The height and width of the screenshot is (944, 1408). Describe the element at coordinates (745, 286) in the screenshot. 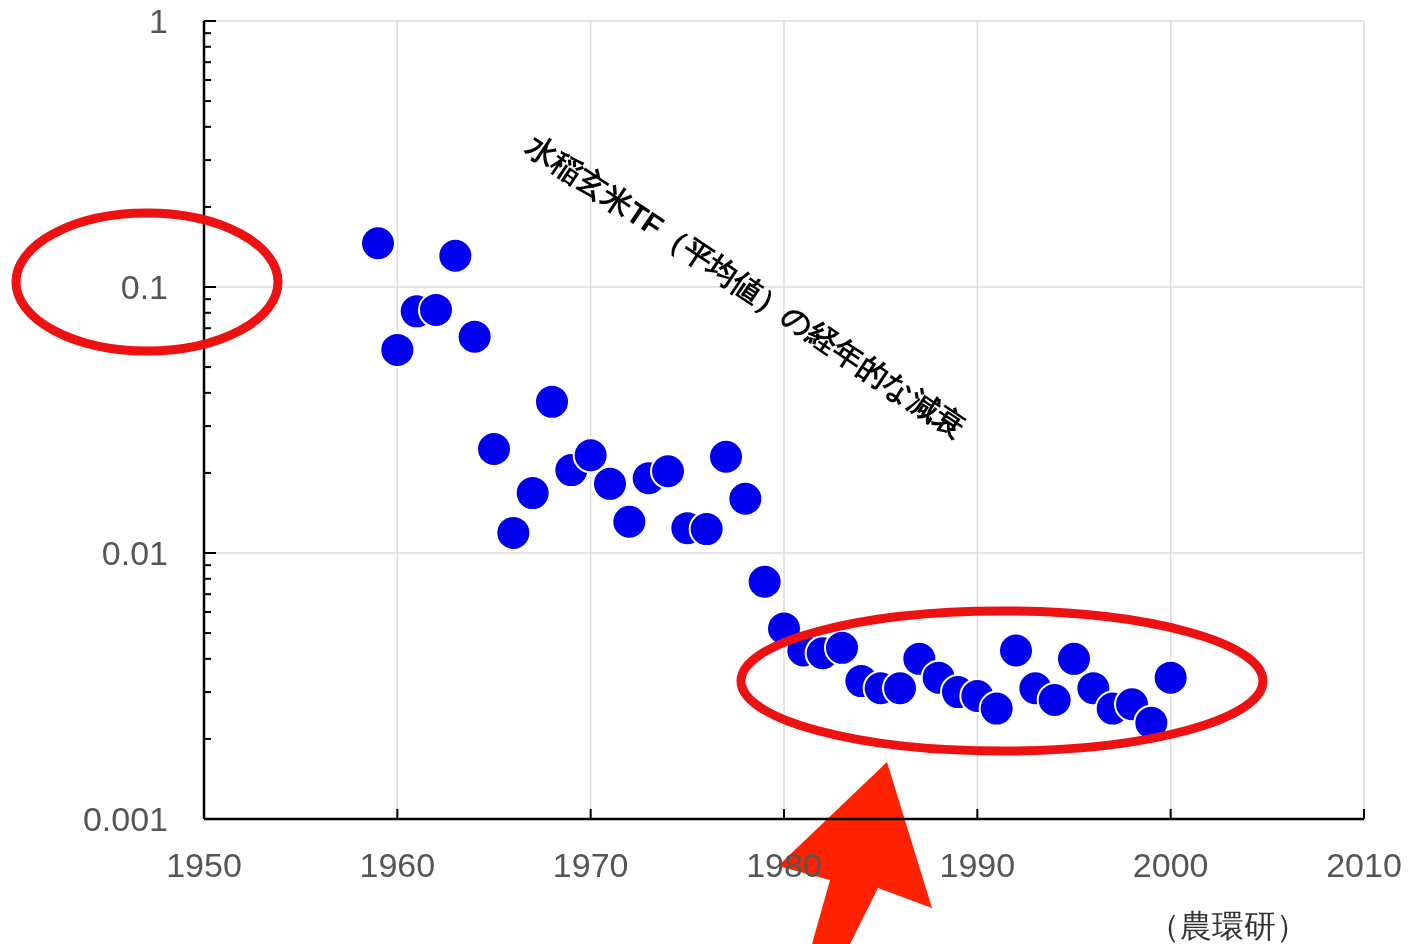

I see `annotation: 水稲玄米TF（平均値）の経年的な減衰` at that location.